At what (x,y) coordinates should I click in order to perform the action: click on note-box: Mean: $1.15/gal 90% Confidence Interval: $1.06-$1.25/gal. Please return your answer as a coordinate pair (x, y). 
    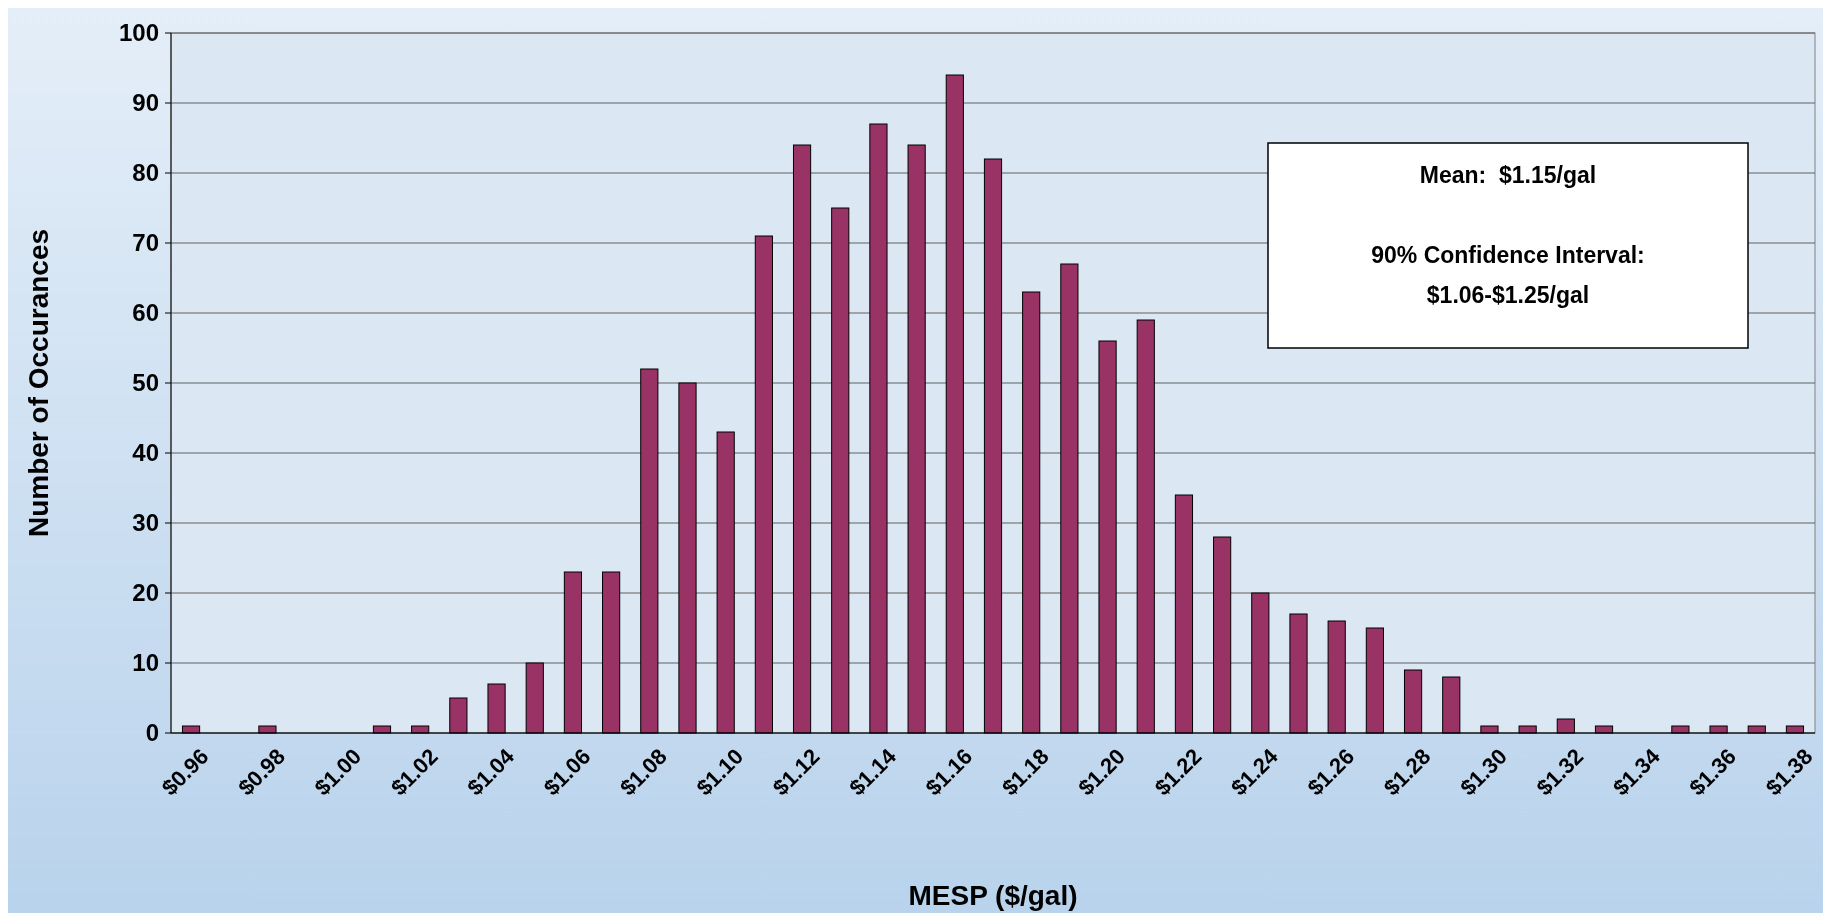
    Looking at the image, I should click on (1508, 245).